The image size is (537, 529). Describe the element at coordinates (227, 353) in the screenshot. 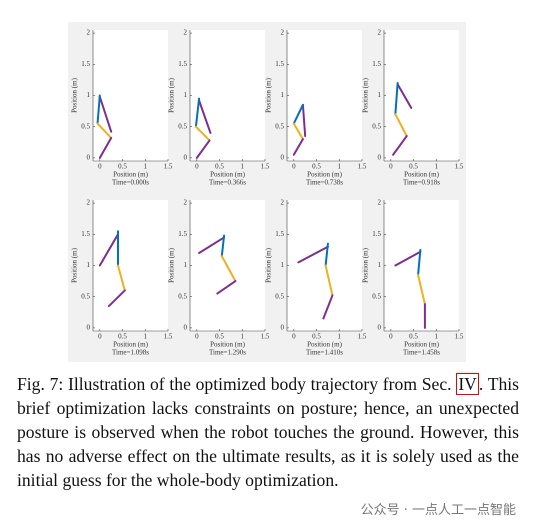

I see `time-label: Time=1.290s` at that location.